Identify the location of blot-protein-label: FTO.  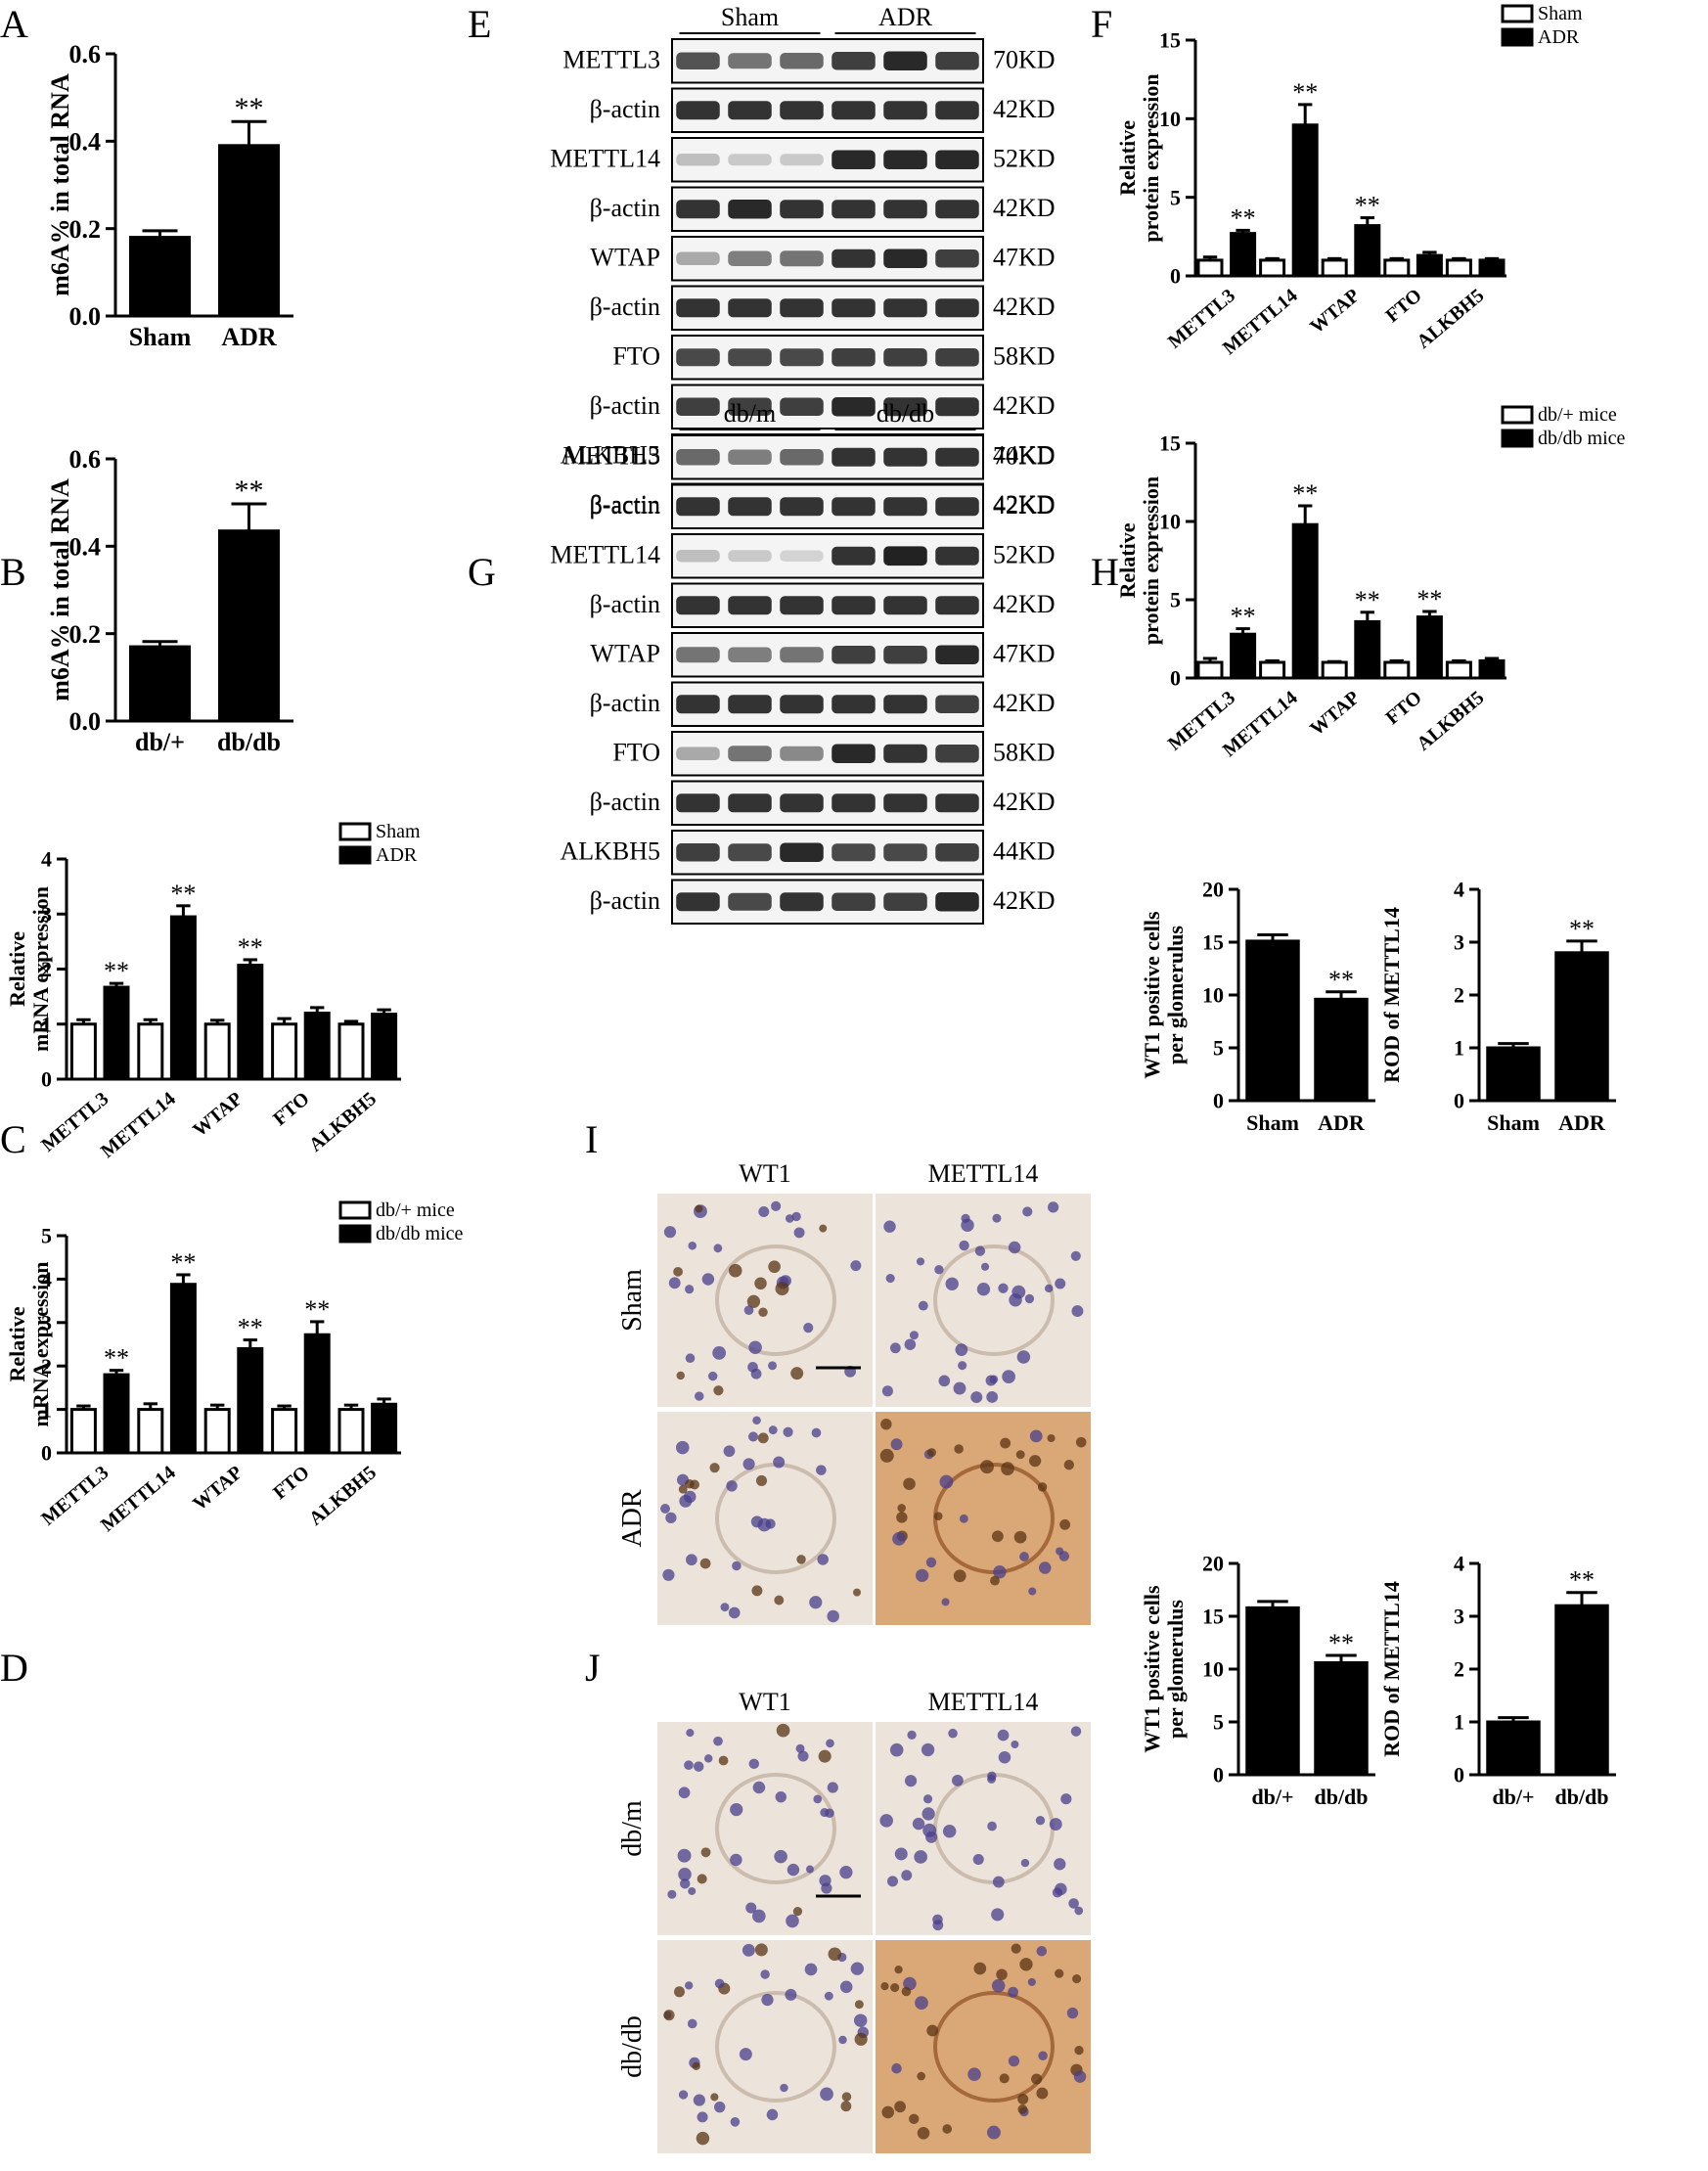
(636, 752).